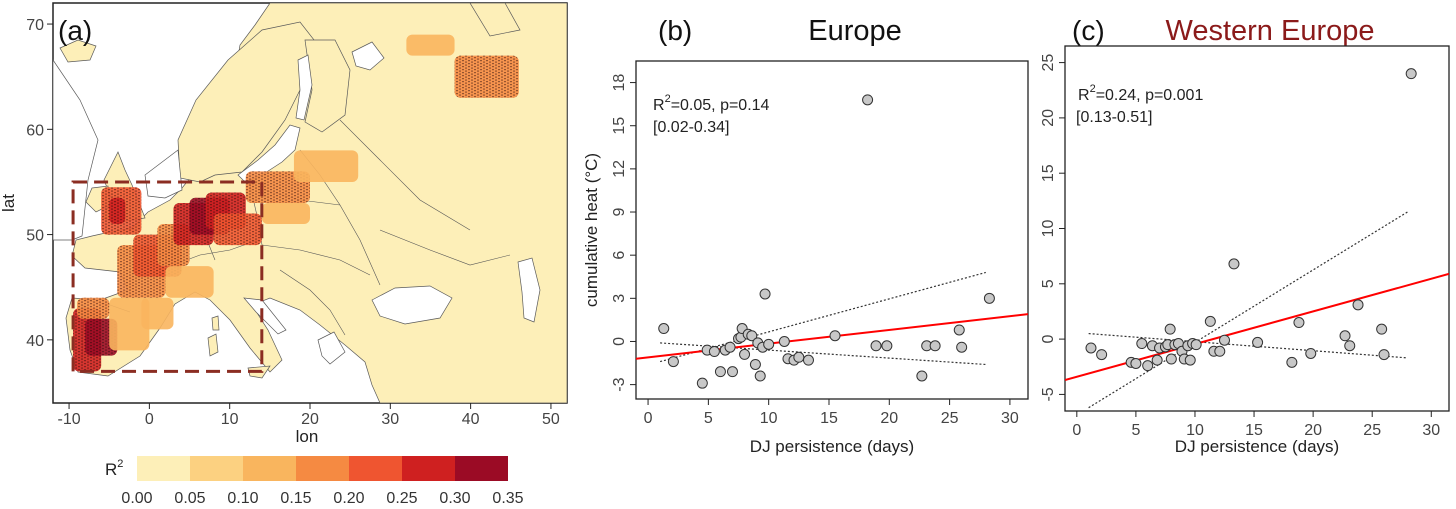  Describe the element at coordinates (310, 419) in the screenshot. I see `map-x-tick-label: 20` at that location.